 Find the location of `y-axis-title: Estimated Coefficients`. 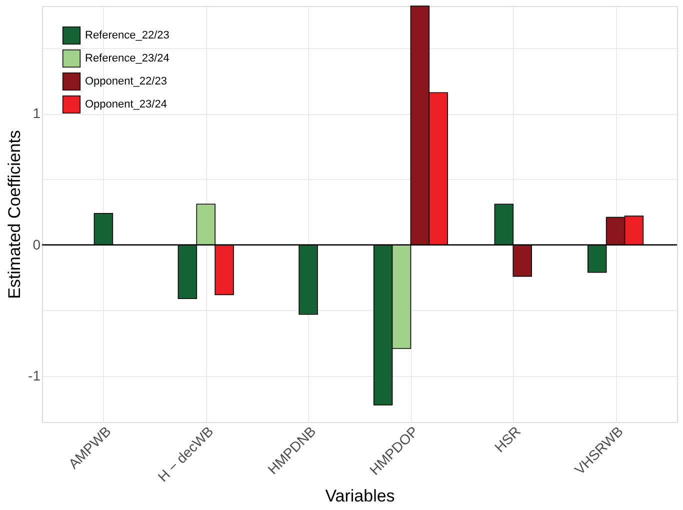

y-axis-title: Estimated Coefficients is located at coordinates (14, 214).